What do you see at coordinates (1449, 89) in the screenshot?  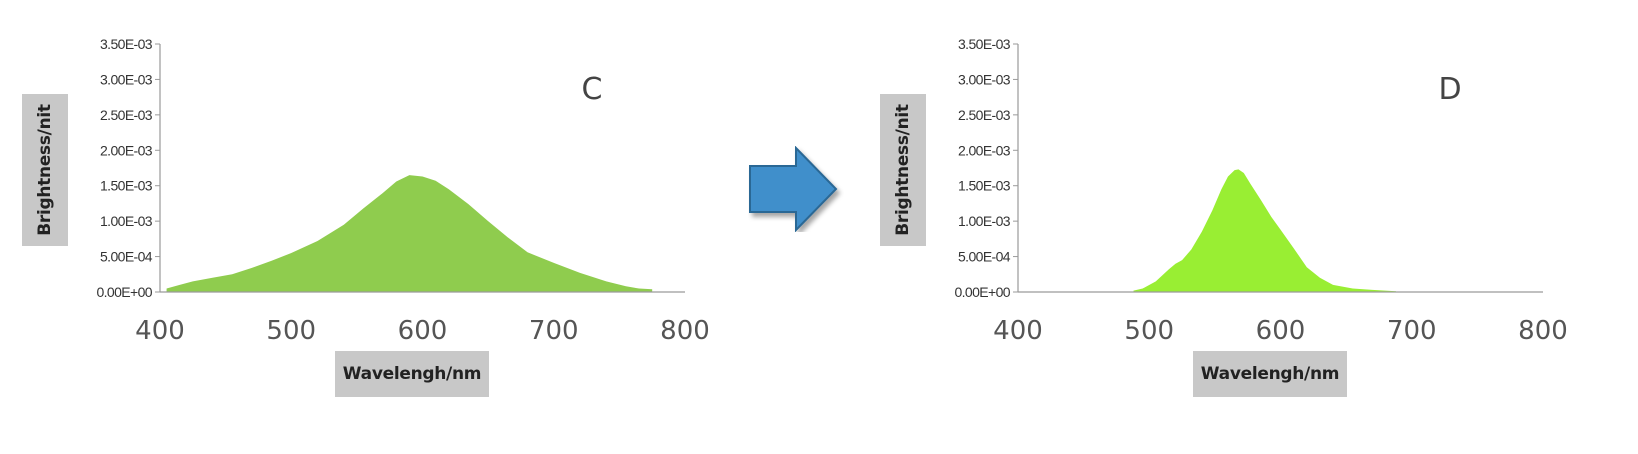 I see `panel-letter-annotation: D` at bounding box center [1449, 89].